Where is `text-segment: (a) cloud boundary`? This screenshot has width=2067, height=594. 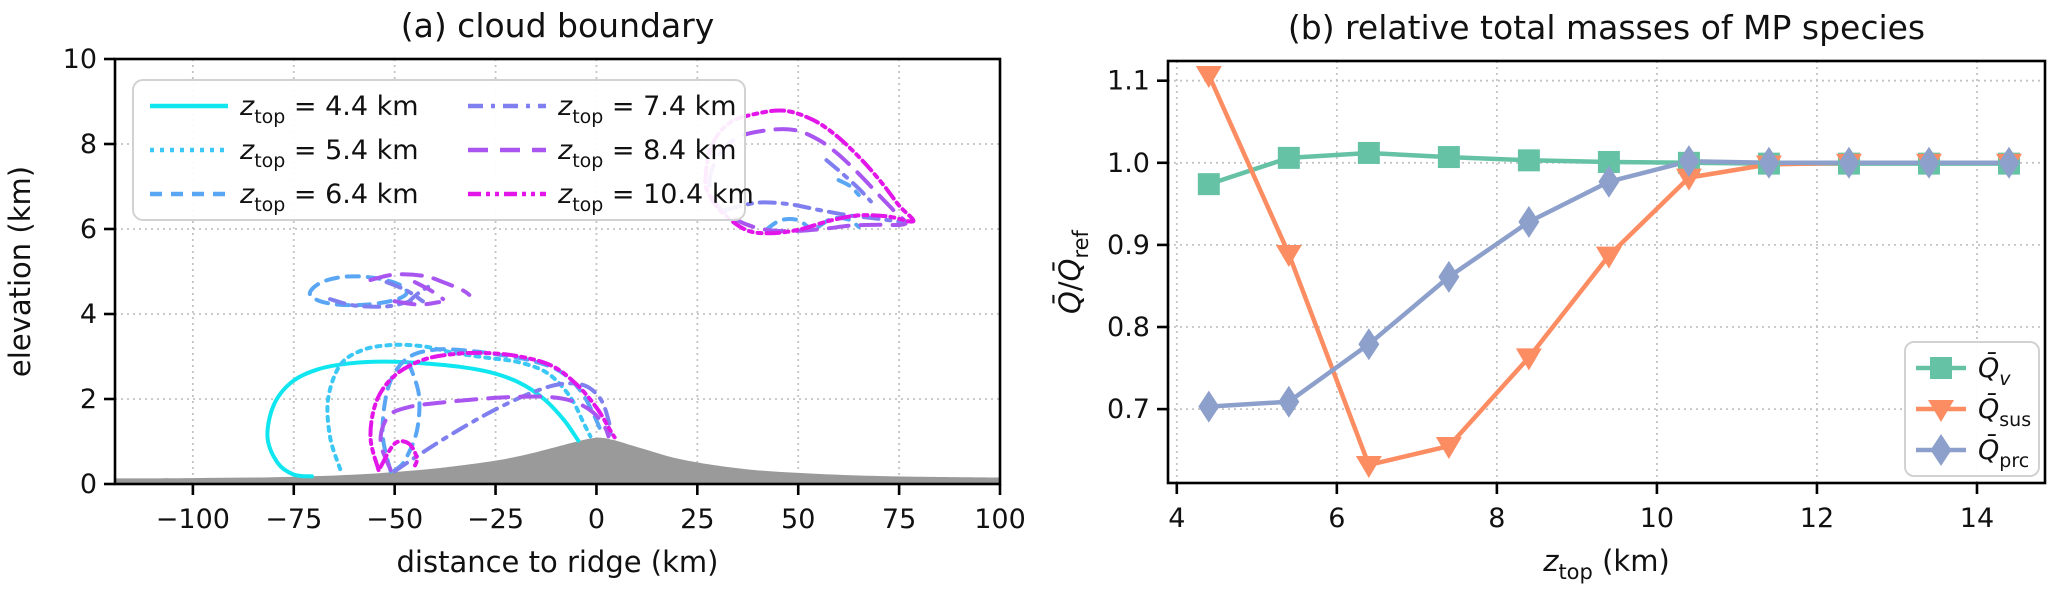
text-segment: (a) cloud boundary is located at coordinates (558, 25).